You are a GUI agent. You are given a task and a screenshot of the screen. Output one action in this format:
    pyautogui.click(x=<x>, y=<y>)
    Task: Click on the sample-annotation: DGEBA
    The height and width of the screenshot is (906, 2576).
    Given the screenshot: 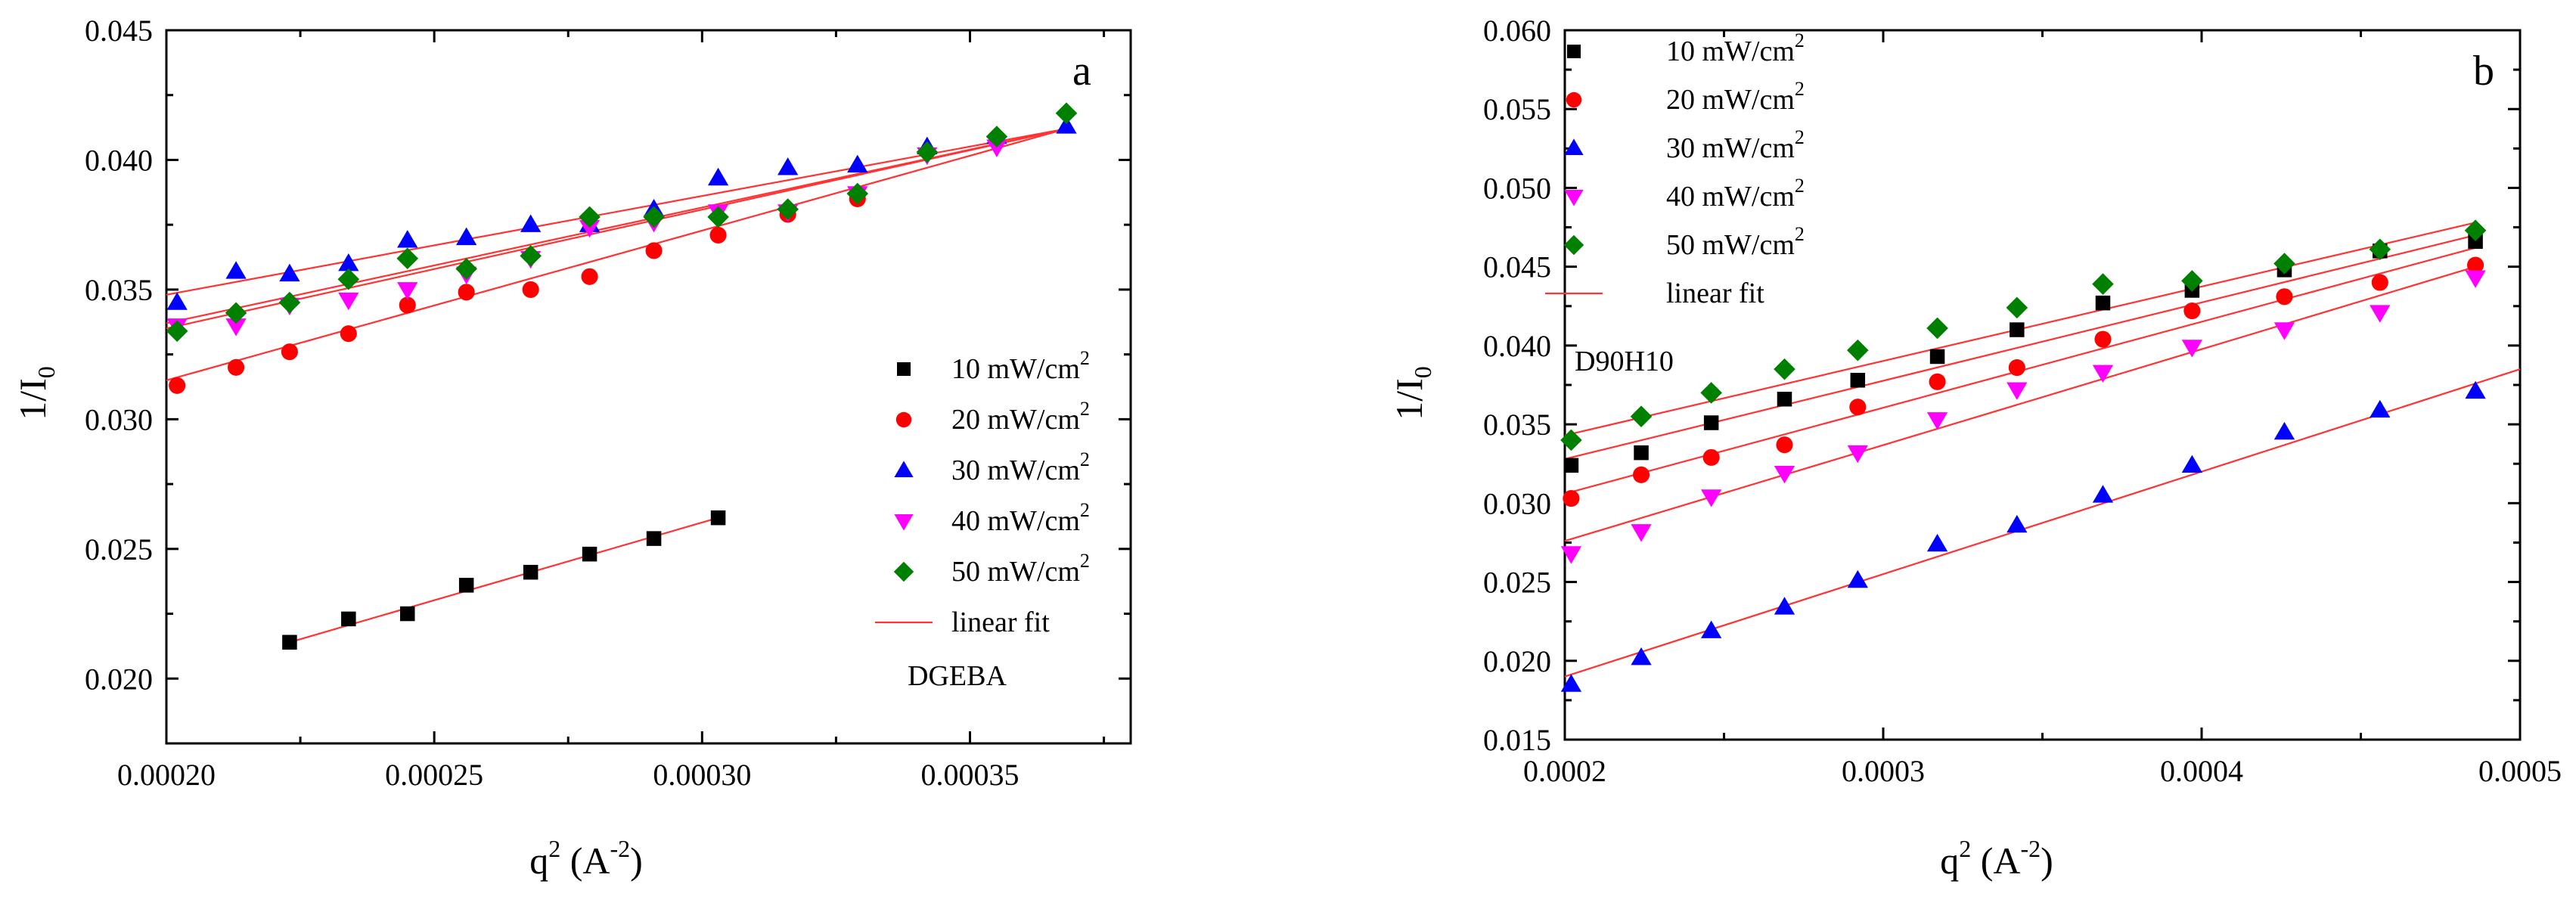 What is the action you would take?
    pyautogui.click(x=957, y=676)
    